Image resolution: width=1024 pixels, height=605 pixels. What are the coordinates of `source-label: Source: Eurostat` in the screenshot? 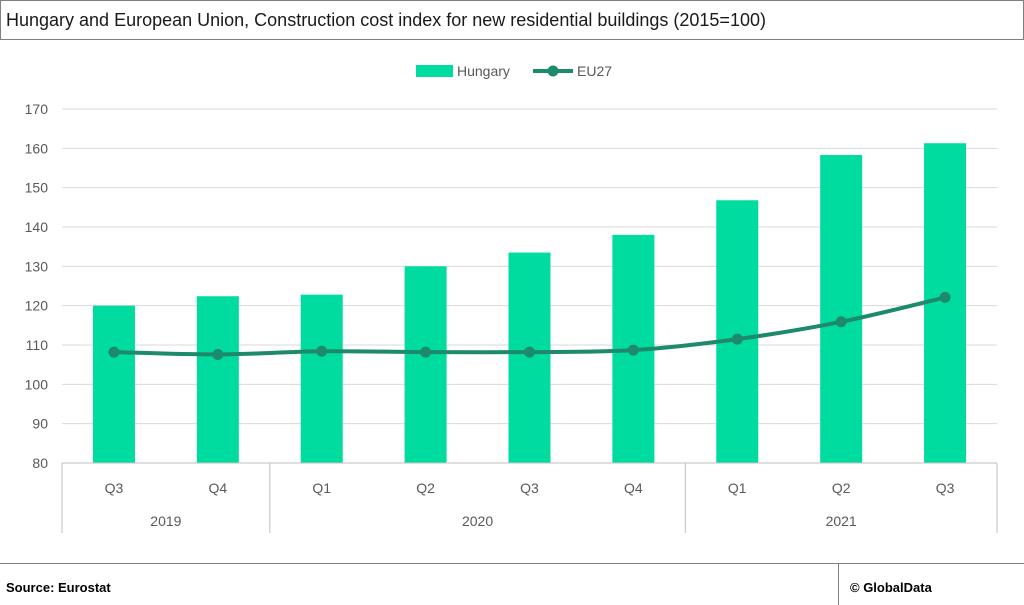 It's located at (58, 587).